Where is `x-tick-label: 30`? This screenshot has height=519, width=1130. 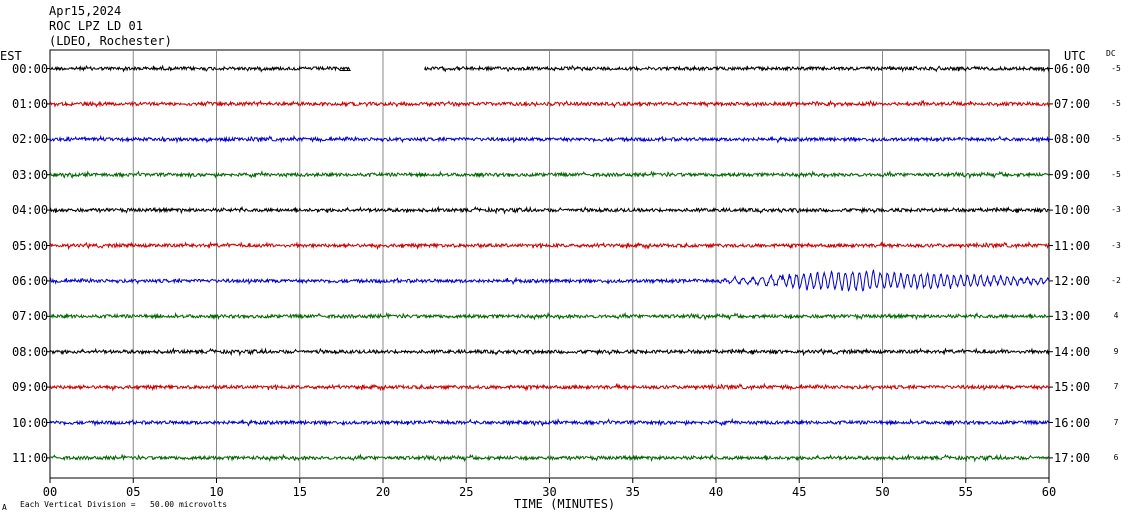 x-tick-label: 30 is located at coordinates (549, 492).